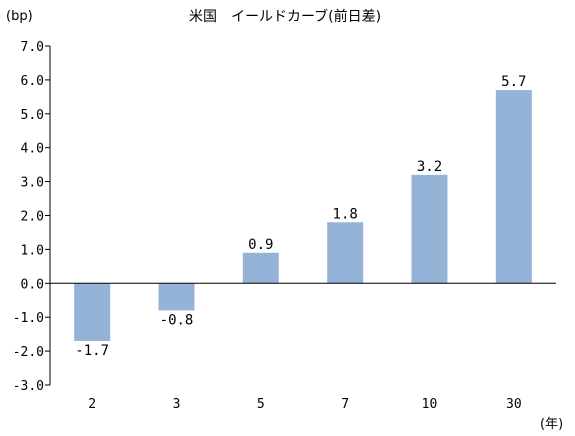  What do you see at coordinates (92, 351) in the screenshot?
I see `data-label-2: -1.7` at bounding box center [92, 351].